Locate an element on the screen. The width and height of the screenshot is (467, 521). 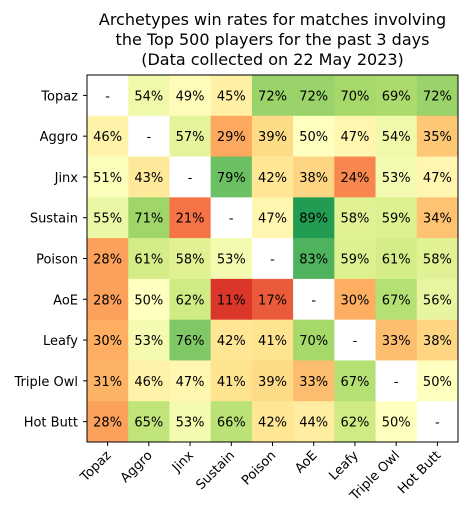
cell-value-label: 79% is located at coordinates (231, 178).